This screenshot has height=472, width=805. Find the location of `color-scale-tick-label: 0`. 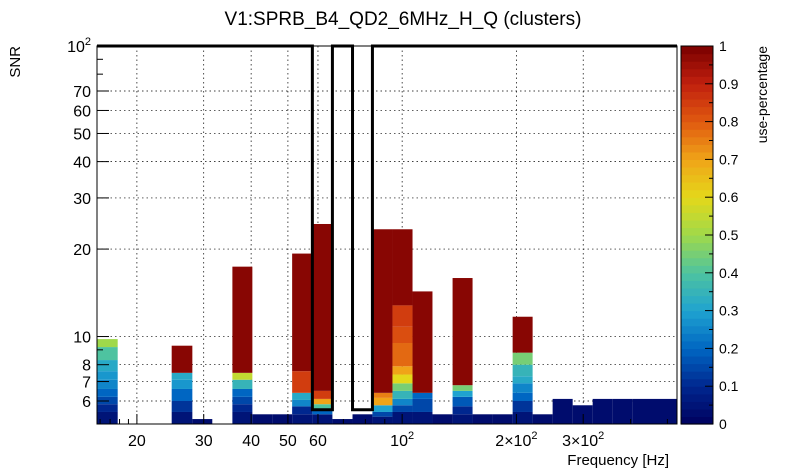

color-scale-tick-label: 0 is located at coordinates (723, 424).